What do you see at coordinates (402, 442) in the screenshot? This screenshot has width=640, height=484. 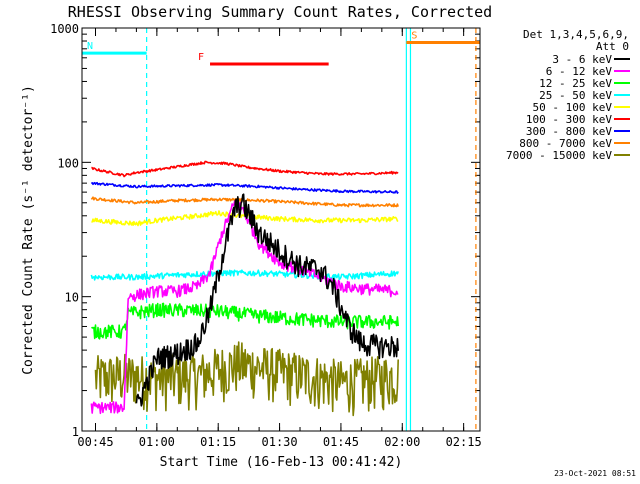 I see `x-tick-label-5: 02:00` at bounding box center [402, 442].